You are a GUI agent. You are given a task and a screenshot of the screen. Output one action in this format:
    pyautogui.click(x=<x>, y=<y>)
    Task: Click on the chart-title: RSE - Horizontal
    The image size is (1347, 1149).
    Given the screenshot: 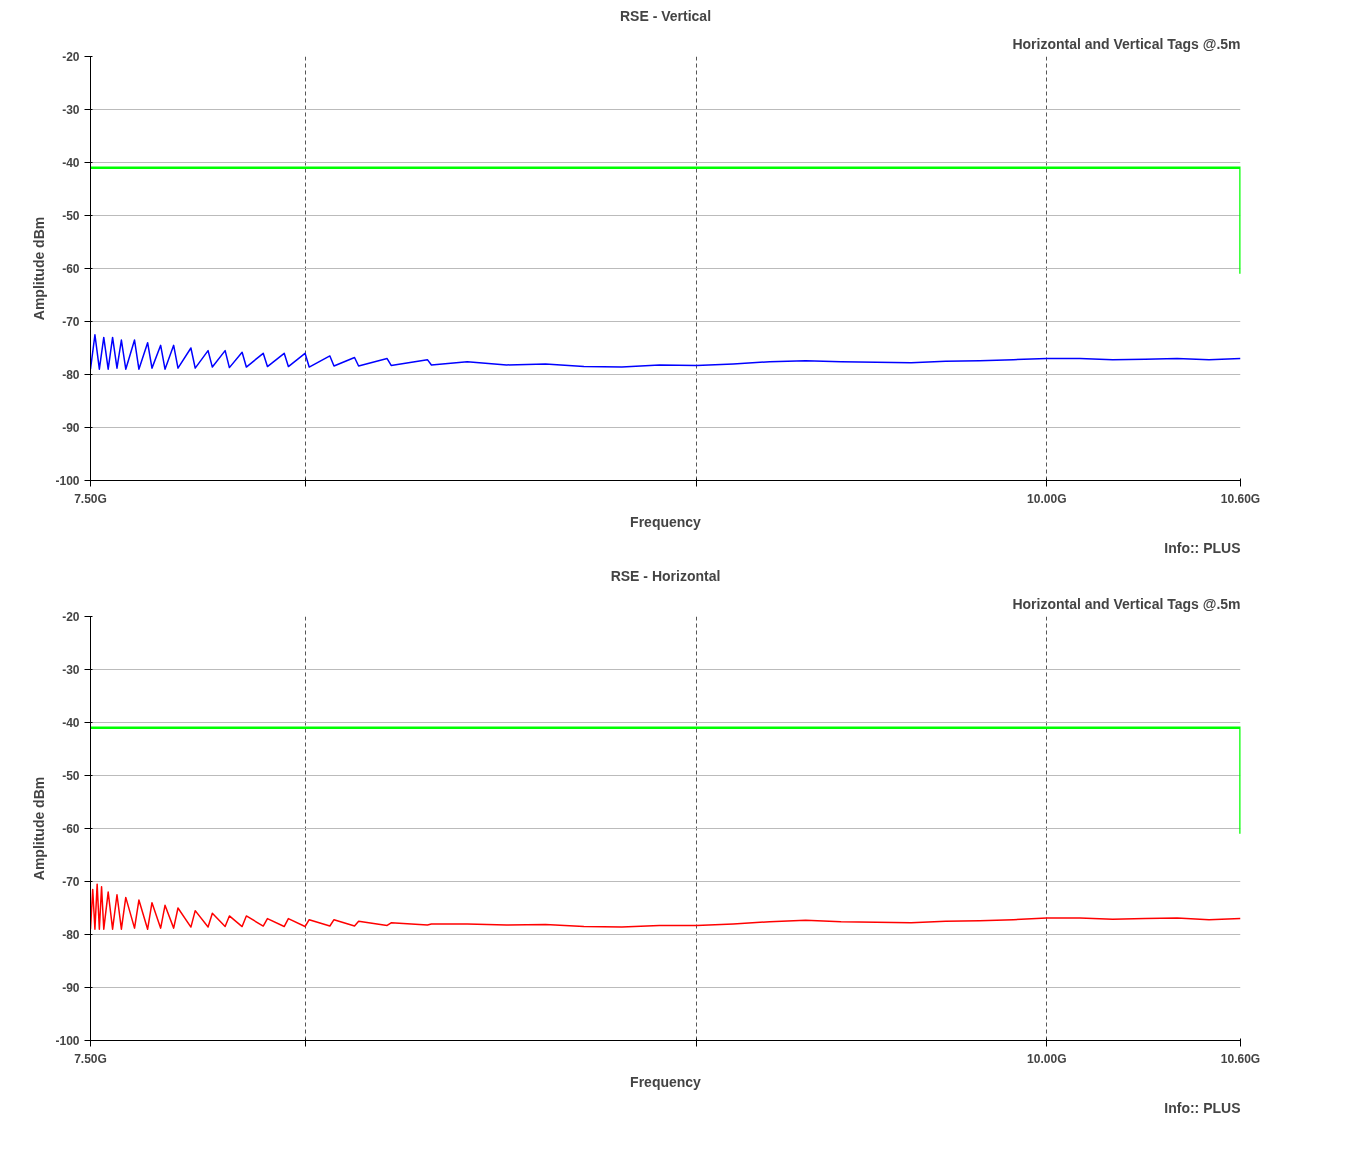 What is the action you would take?
    pyautogui.click(x=665, y=575)
    